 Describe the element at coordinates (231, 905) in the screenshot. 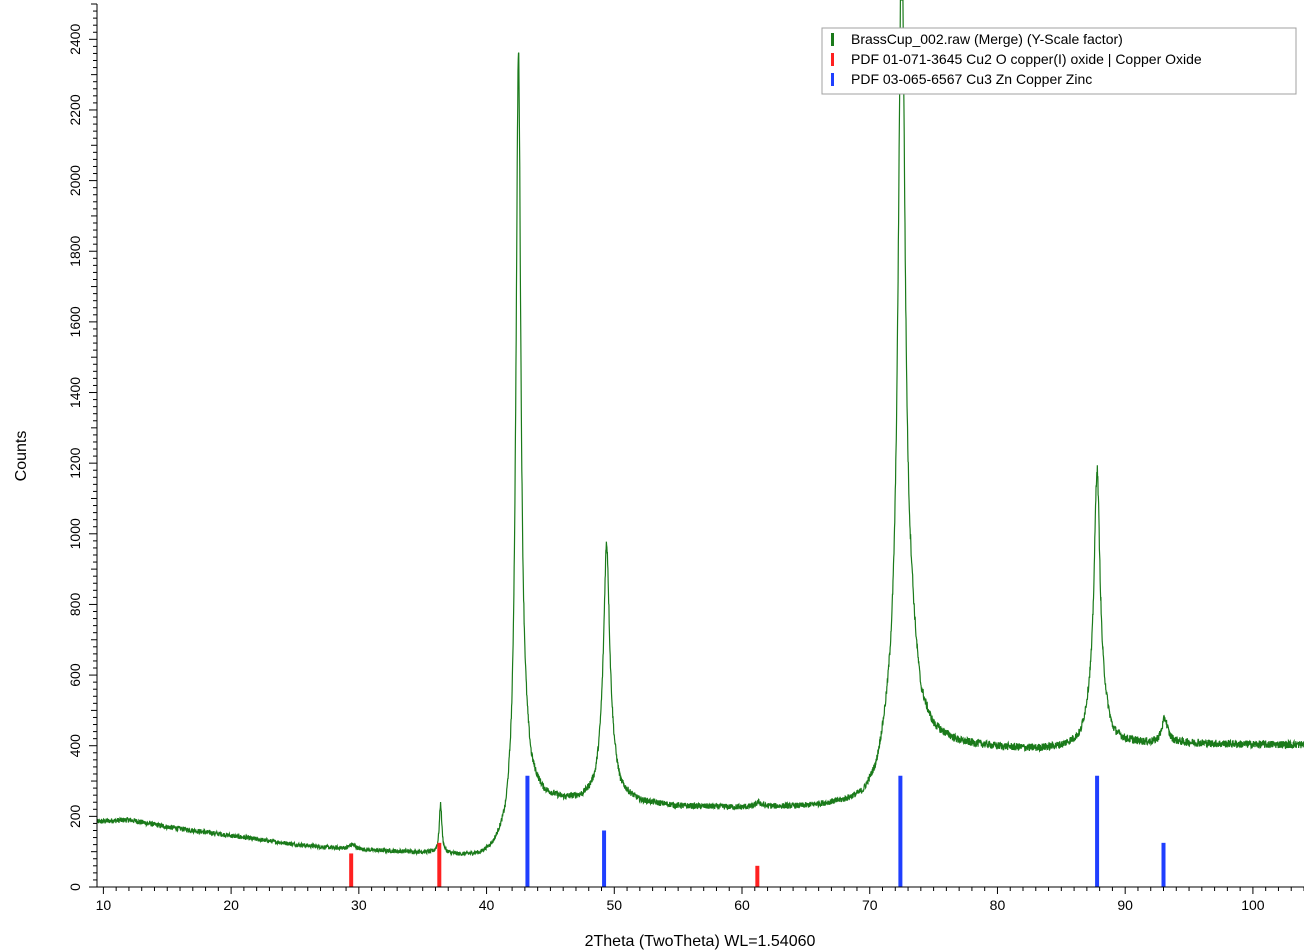

I see `x-tick-label: 20` at that location.